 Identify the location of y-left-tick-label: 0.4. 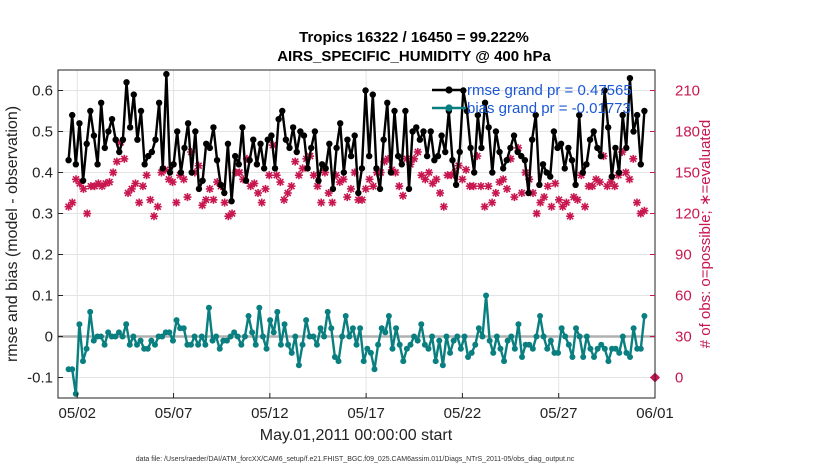
(42, 173).